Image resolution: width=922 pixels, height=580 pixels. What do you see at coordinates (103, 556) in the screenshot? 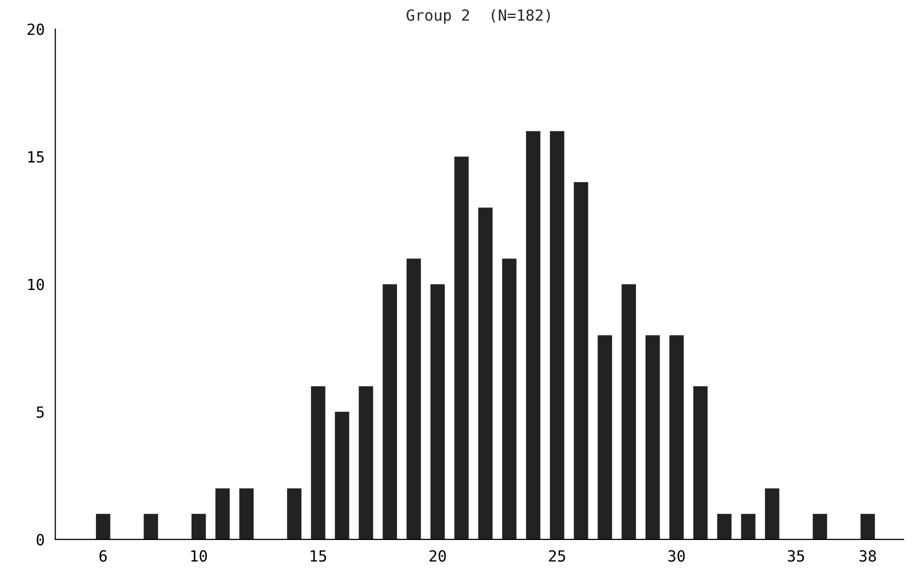
I see `x-tick-label: 6` at bounding box center [103, 556].